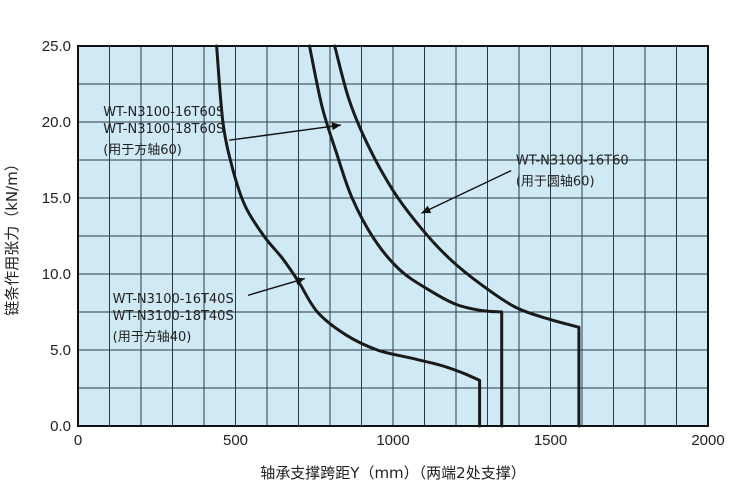 The image size is (733, 497). Describe the element at coordinates (235, 440) in the screenshot. I see `x-tick-label: 500` at that location.